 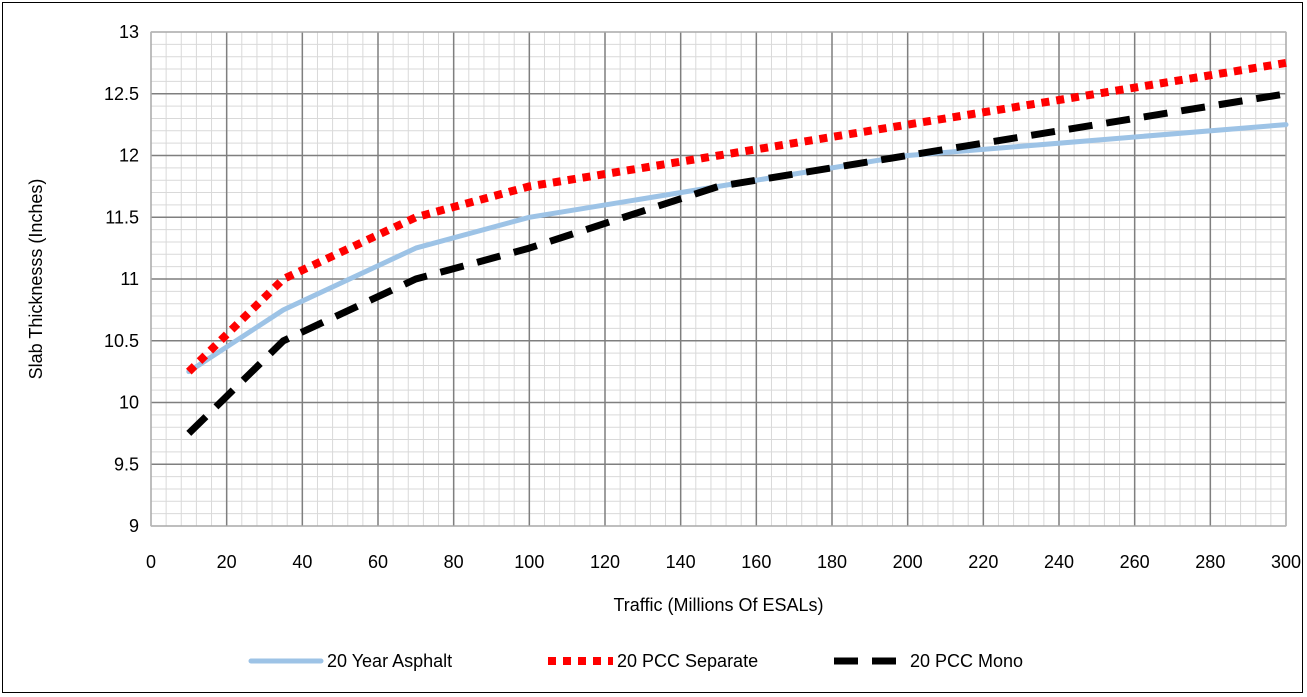 What do you see at coordinates (832, 562) in the screenshot?
I see `x-tick-label: 180` at bounding box center [832, 562].